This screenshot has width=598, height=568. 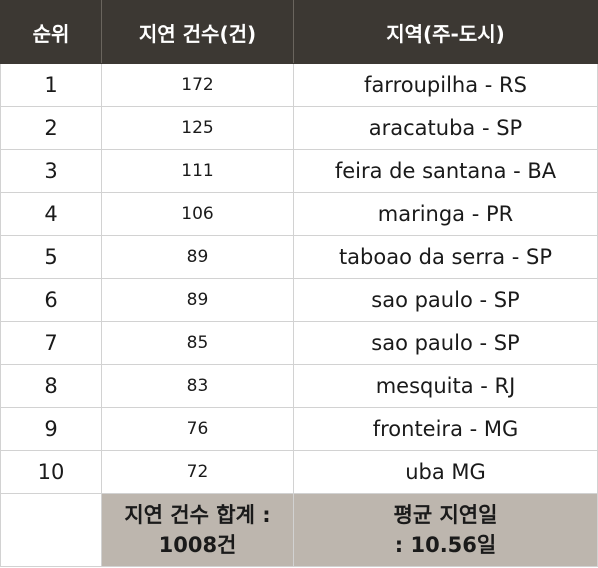 I want to click on region-cell: fronteira - MG, so click(x=445, y=429).